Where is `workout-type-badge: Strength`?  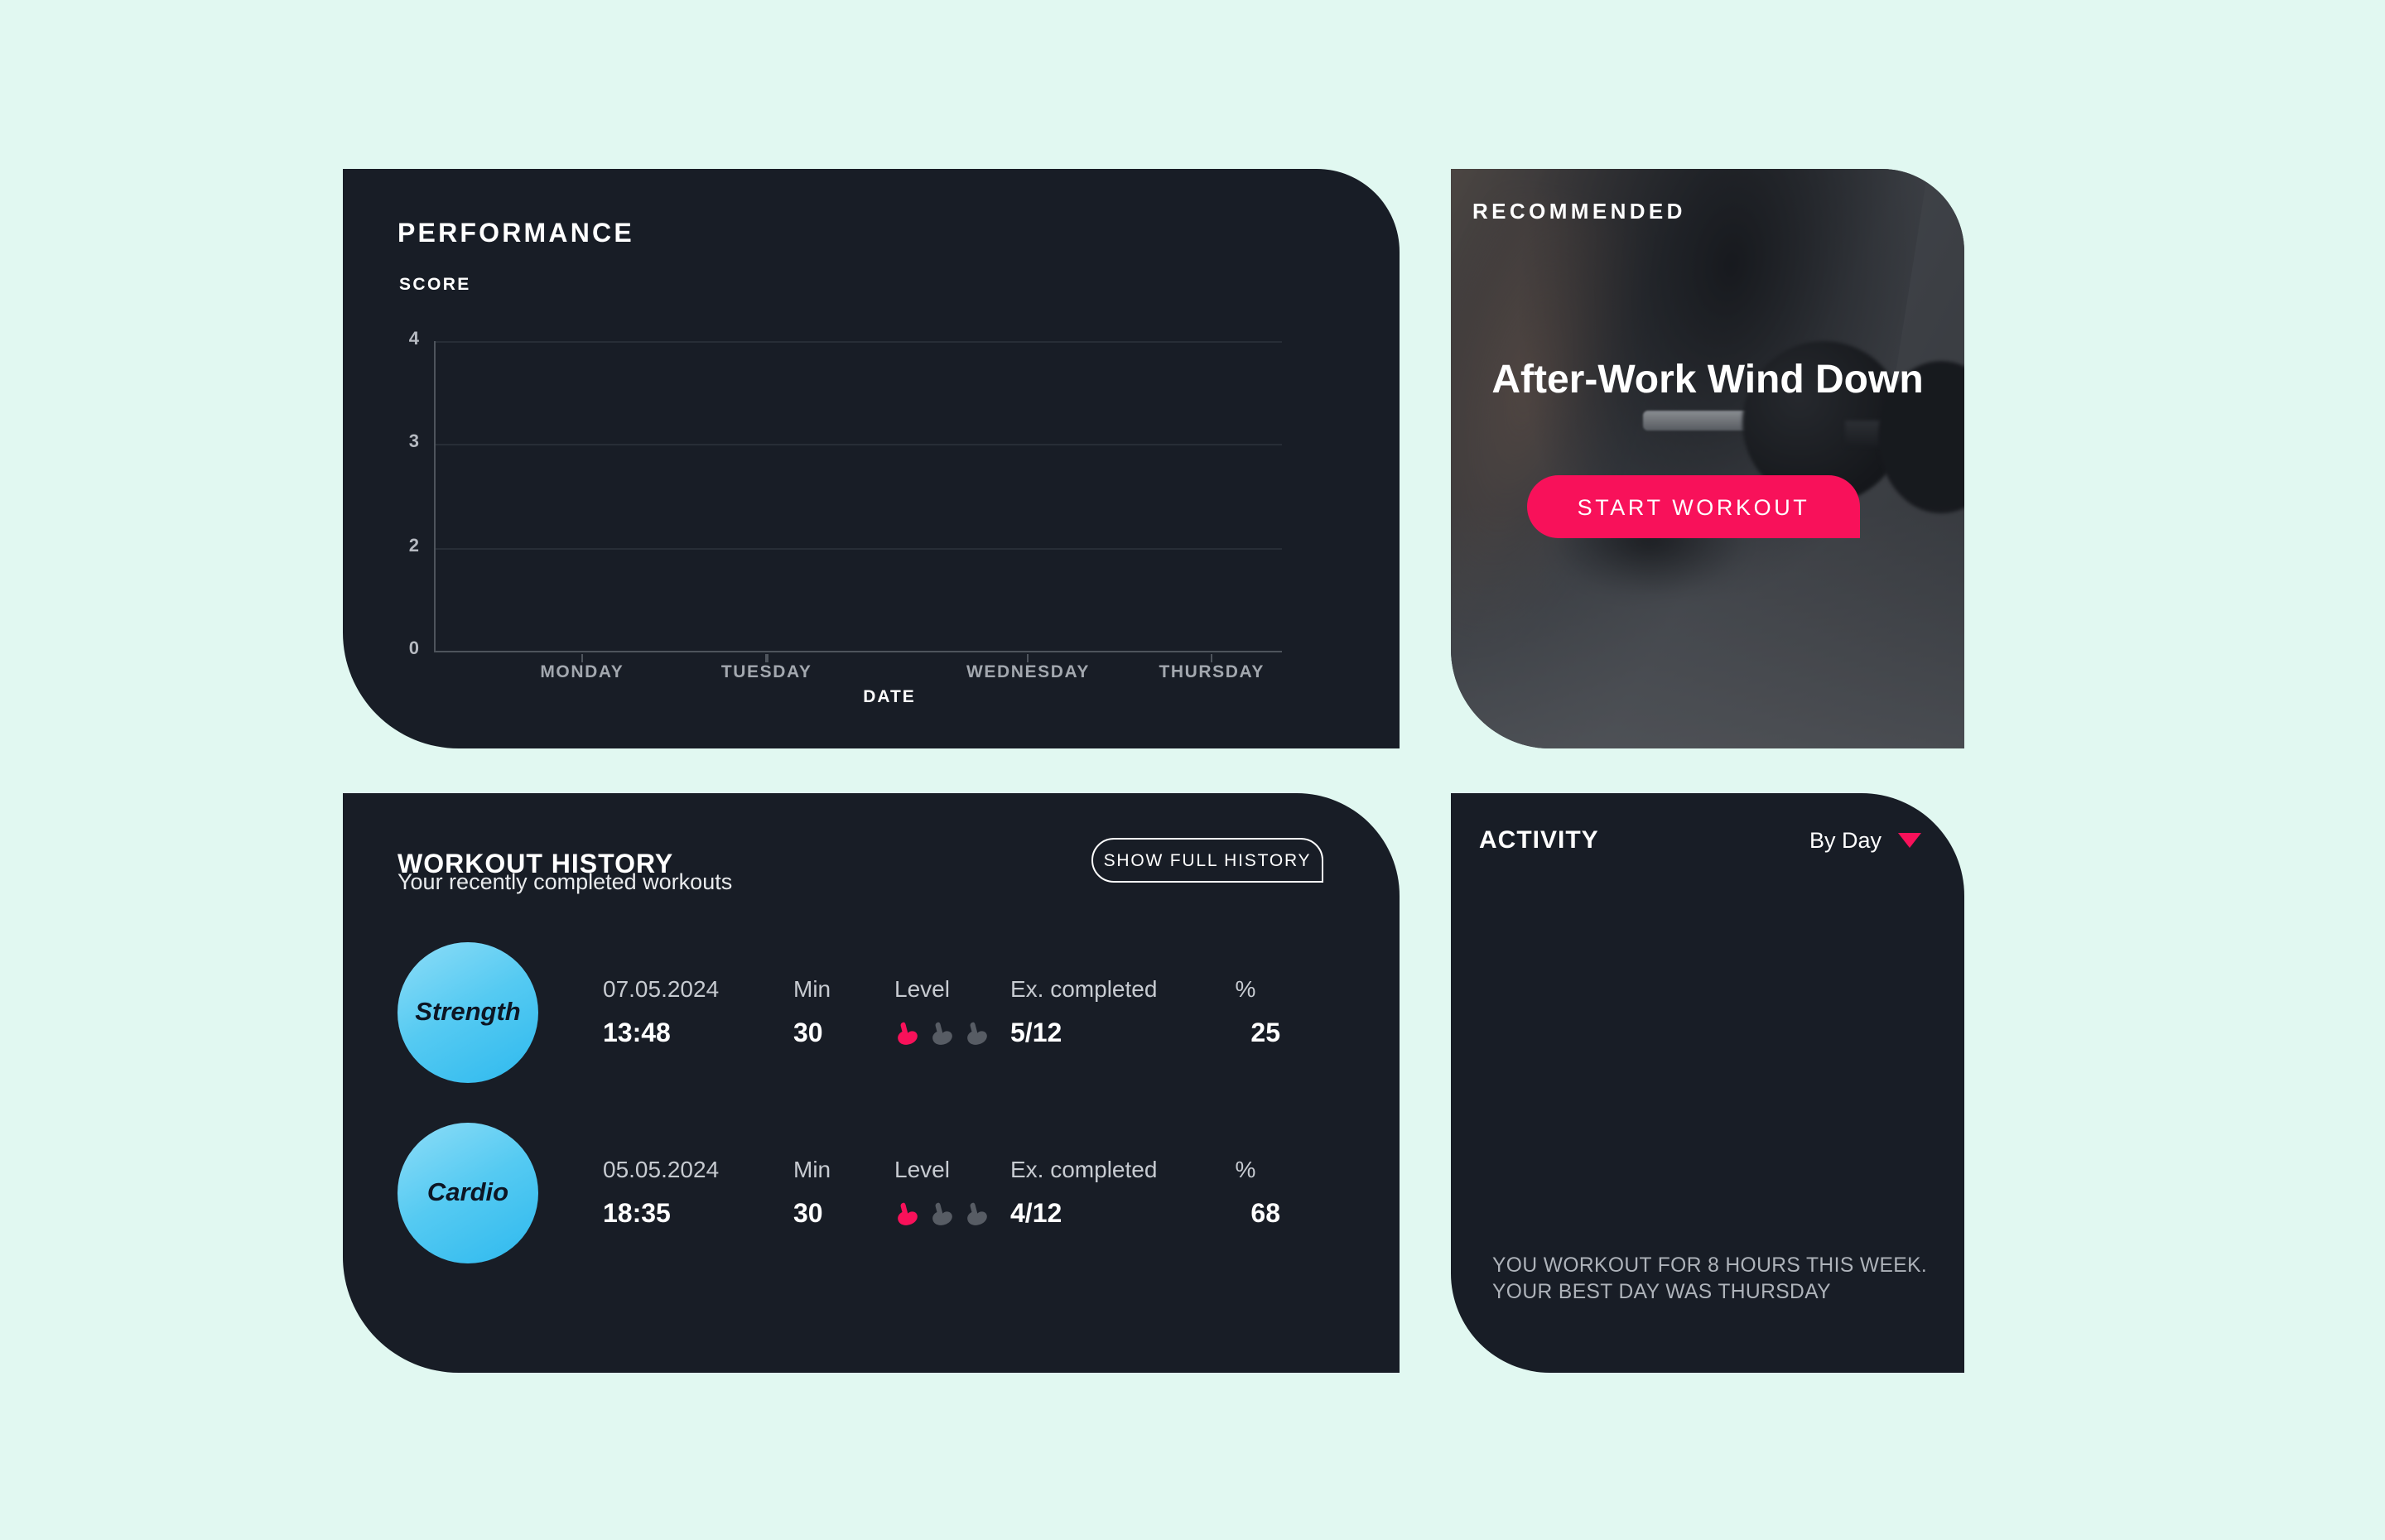
workout-type-badge: Strength is located at coordinates (468, 1013).